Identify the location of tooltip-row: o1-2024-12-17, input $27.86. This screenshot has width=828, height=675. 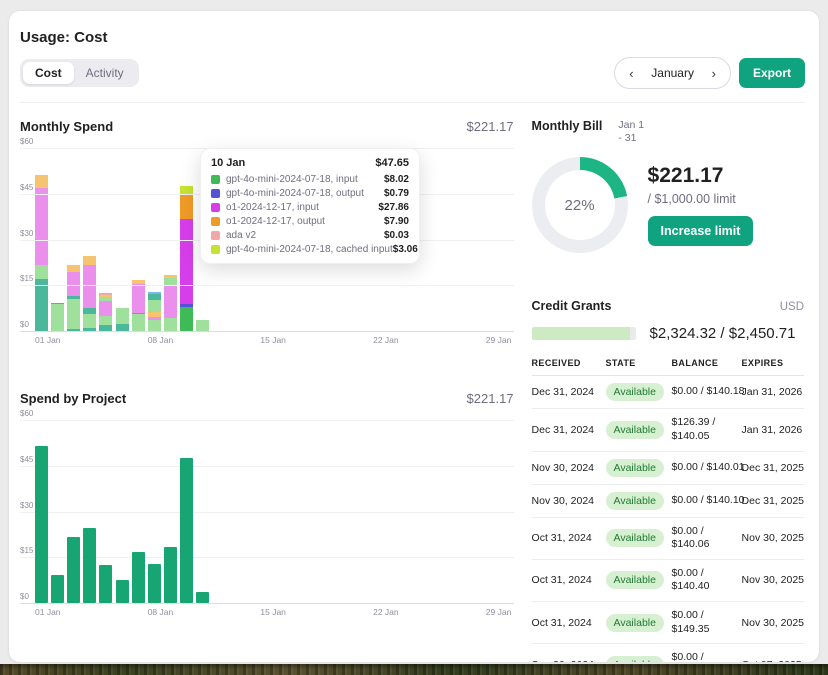
(310, 207).